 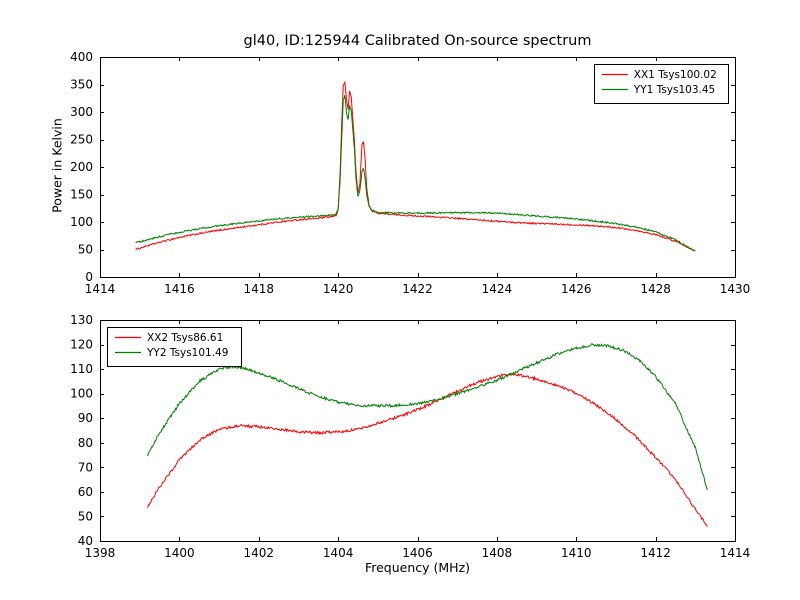 I want to click on y-tick-label: 350, so click(x=81, y=85).